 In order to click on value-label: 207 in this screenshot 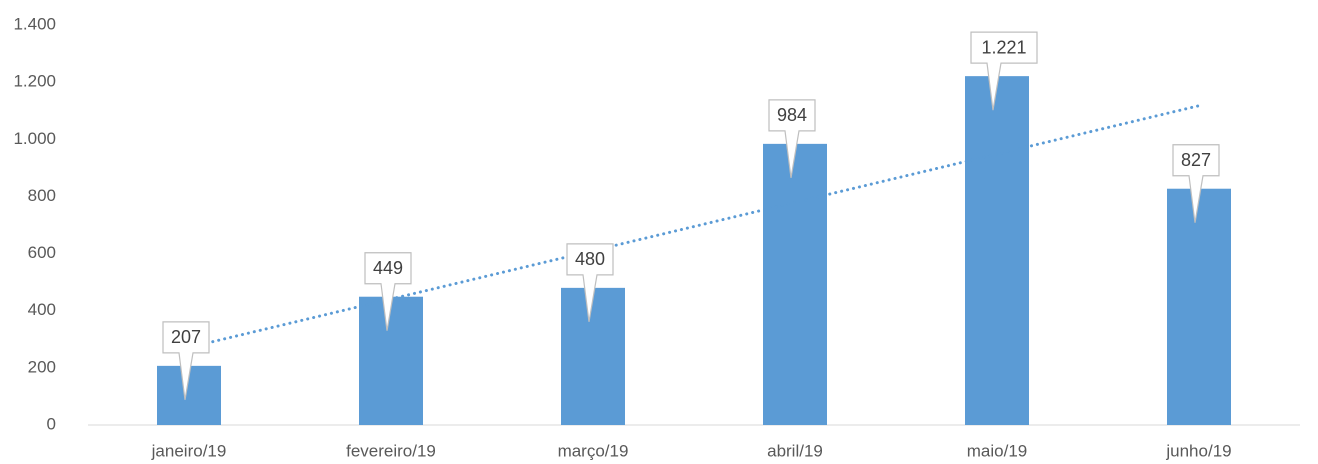, I will do `click(186, 337)`.